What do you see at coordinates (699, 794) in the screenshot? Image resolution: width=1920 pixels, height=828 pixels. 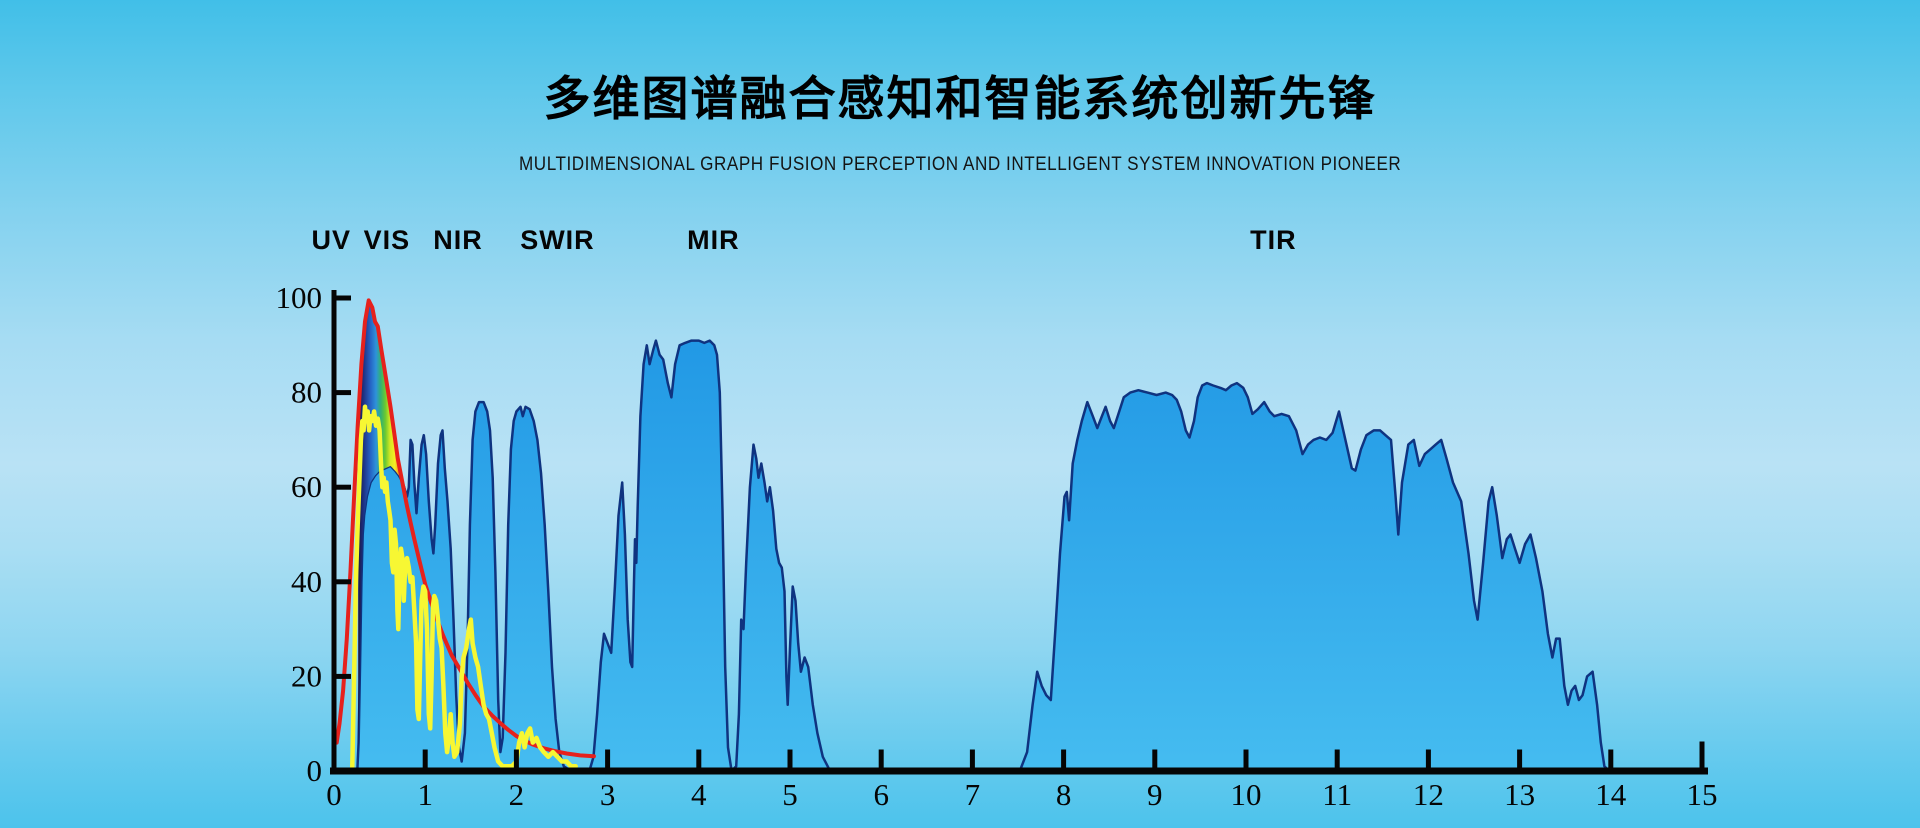 I see `x-tick-label: 4` at bounding box center [699, 794].